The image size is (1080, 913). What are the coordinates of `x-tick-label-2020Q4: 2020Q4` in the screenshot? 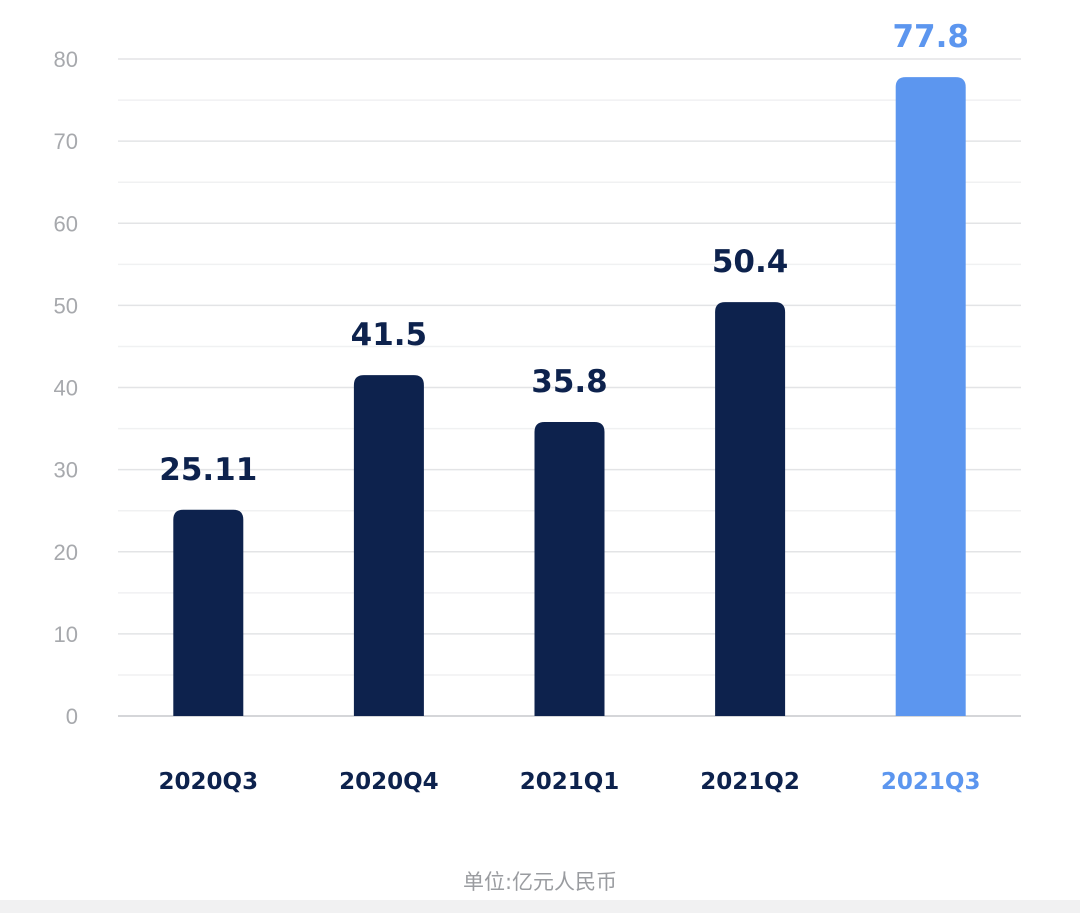 It's located at (389, 782).